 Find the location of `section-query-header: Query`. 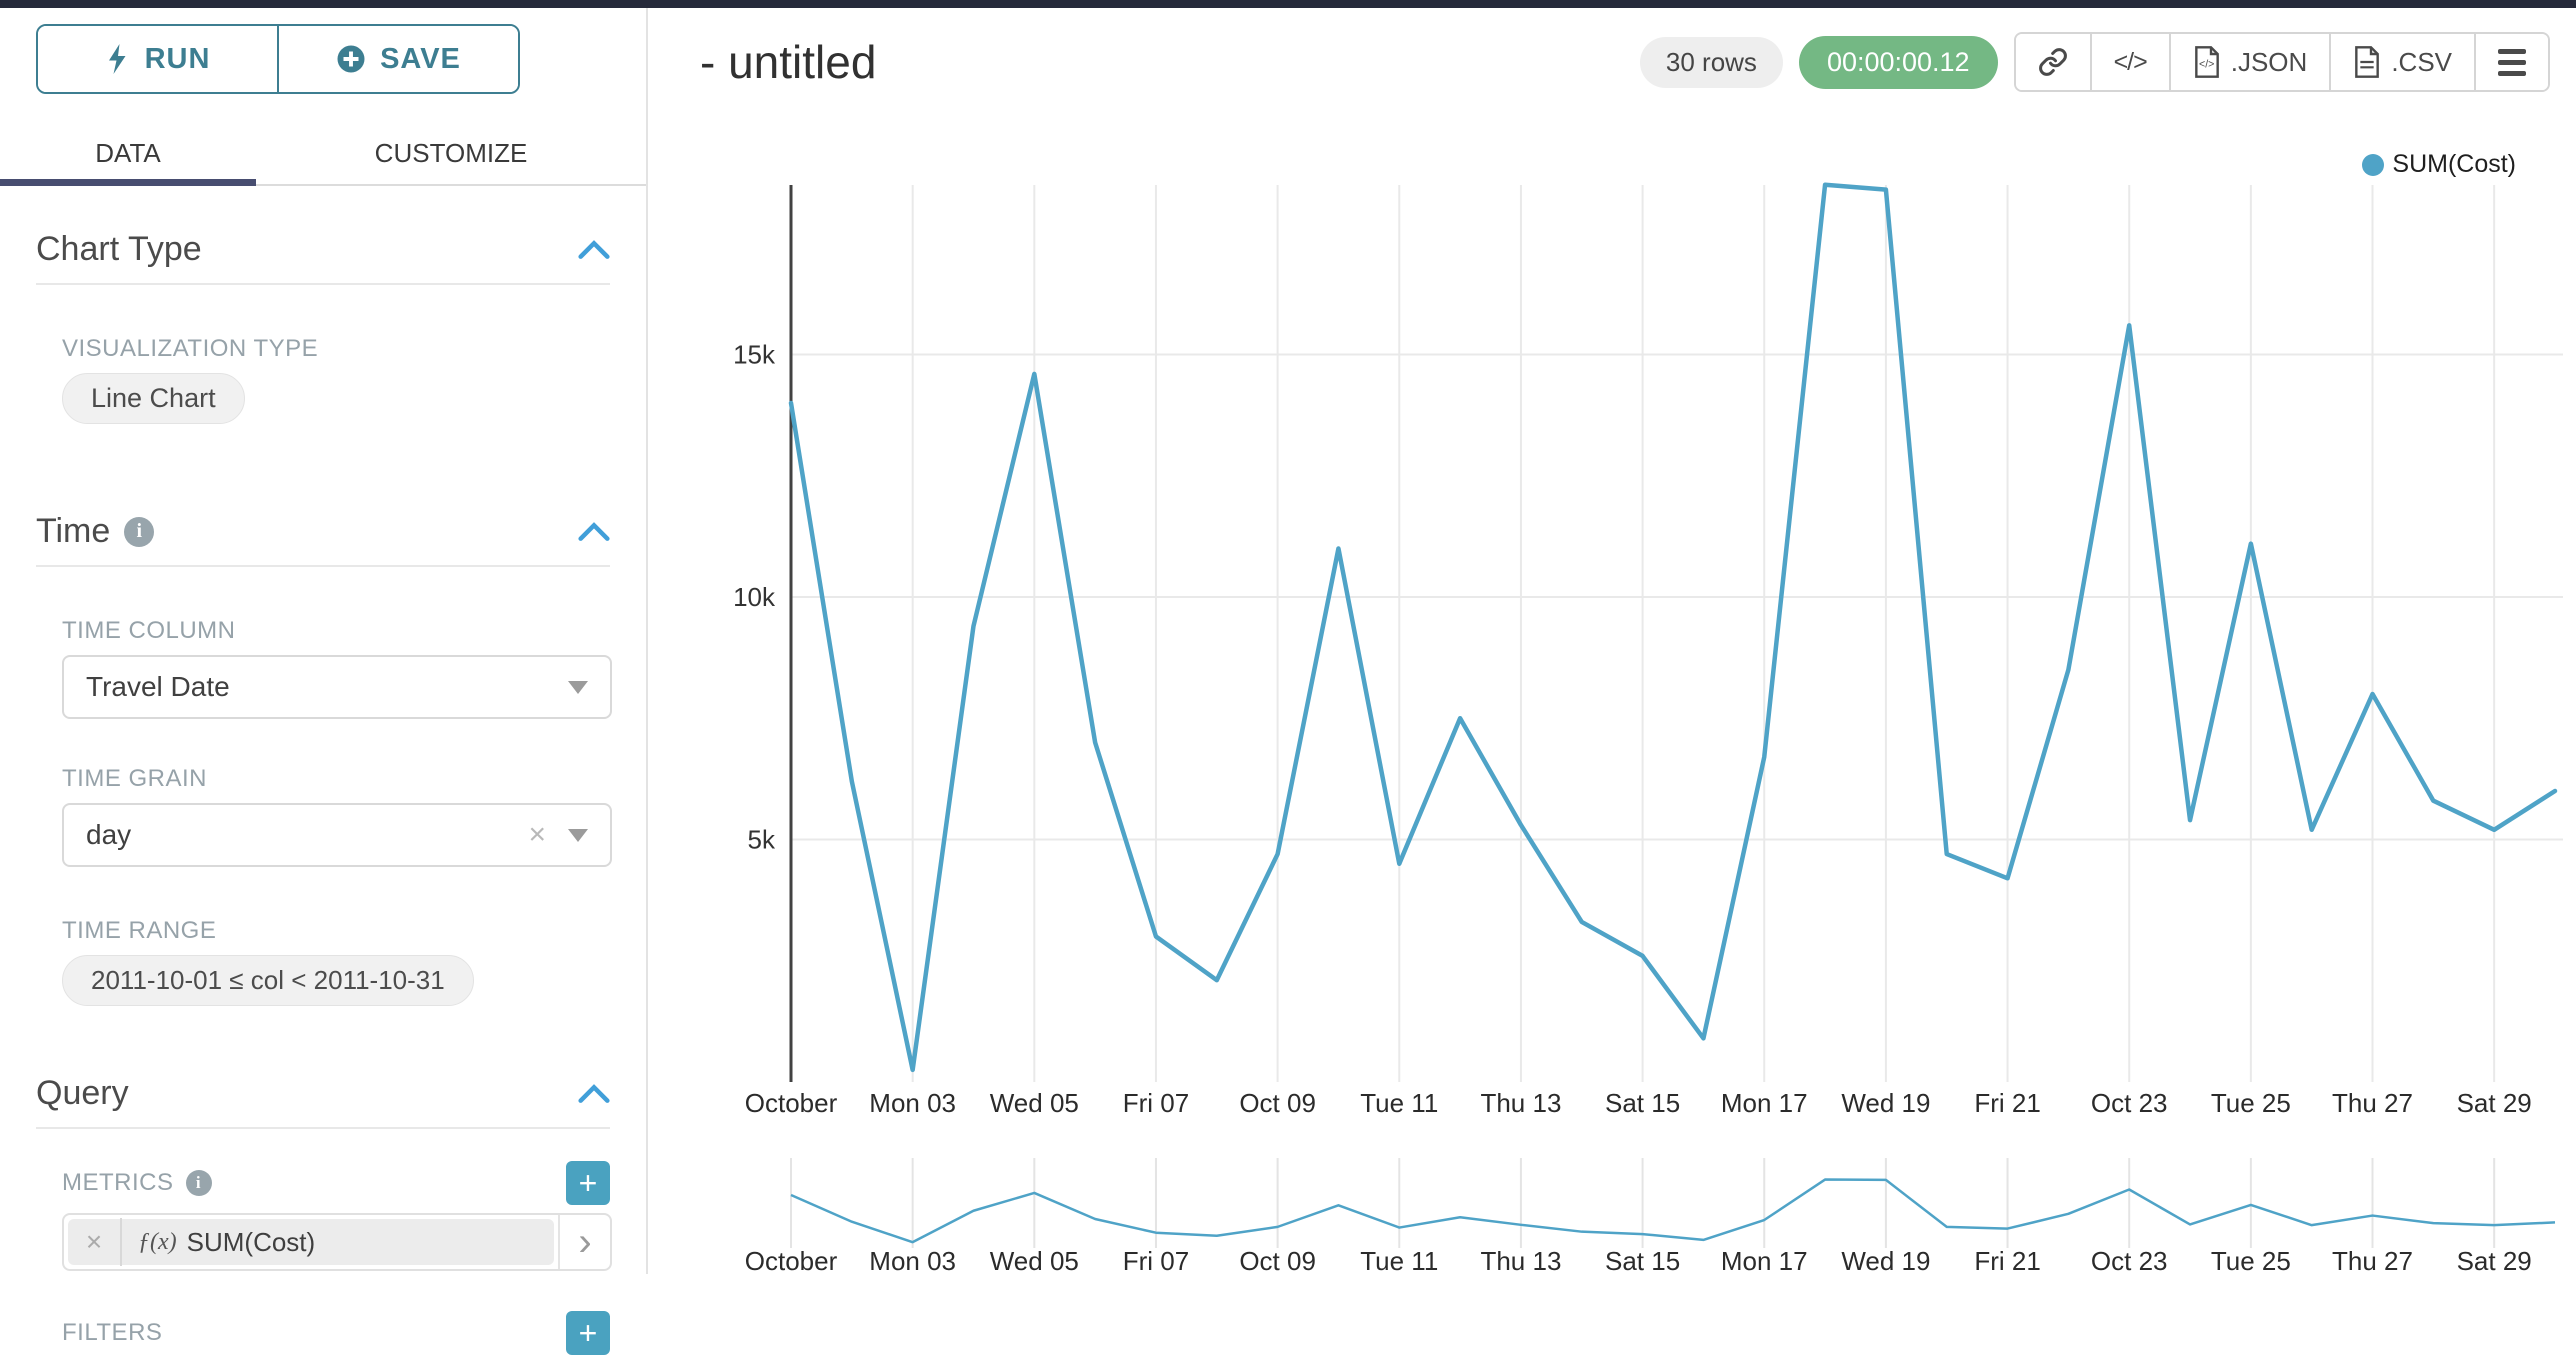

section-query-header: Query is located at coordinates (323, 1093).